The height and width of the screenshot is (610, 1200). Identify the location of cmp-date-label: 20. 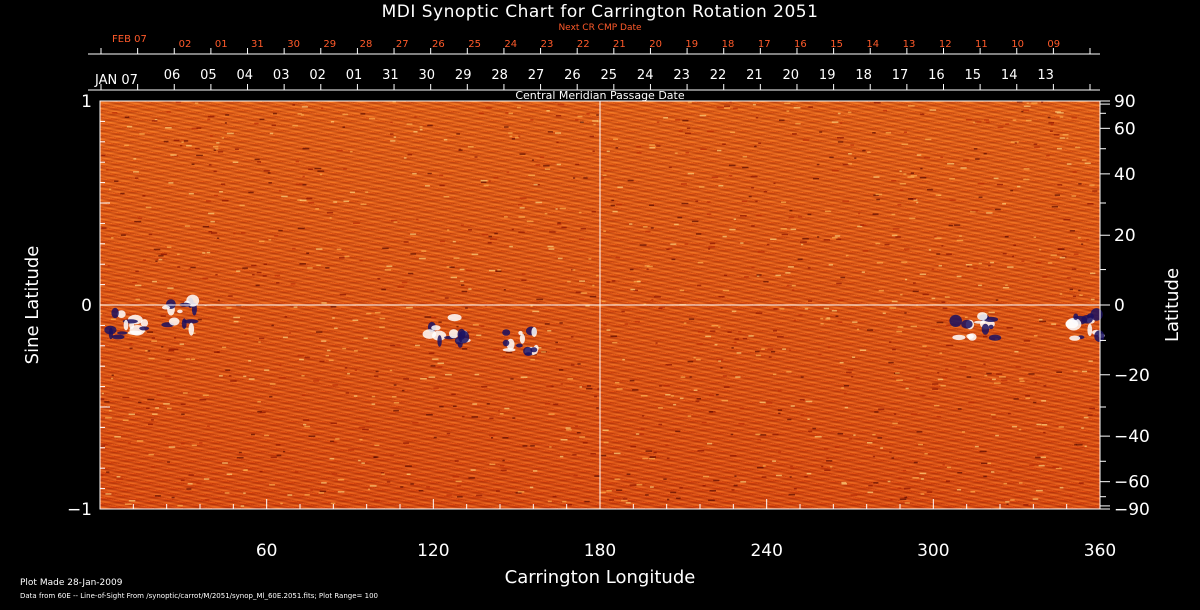
(791, 75).